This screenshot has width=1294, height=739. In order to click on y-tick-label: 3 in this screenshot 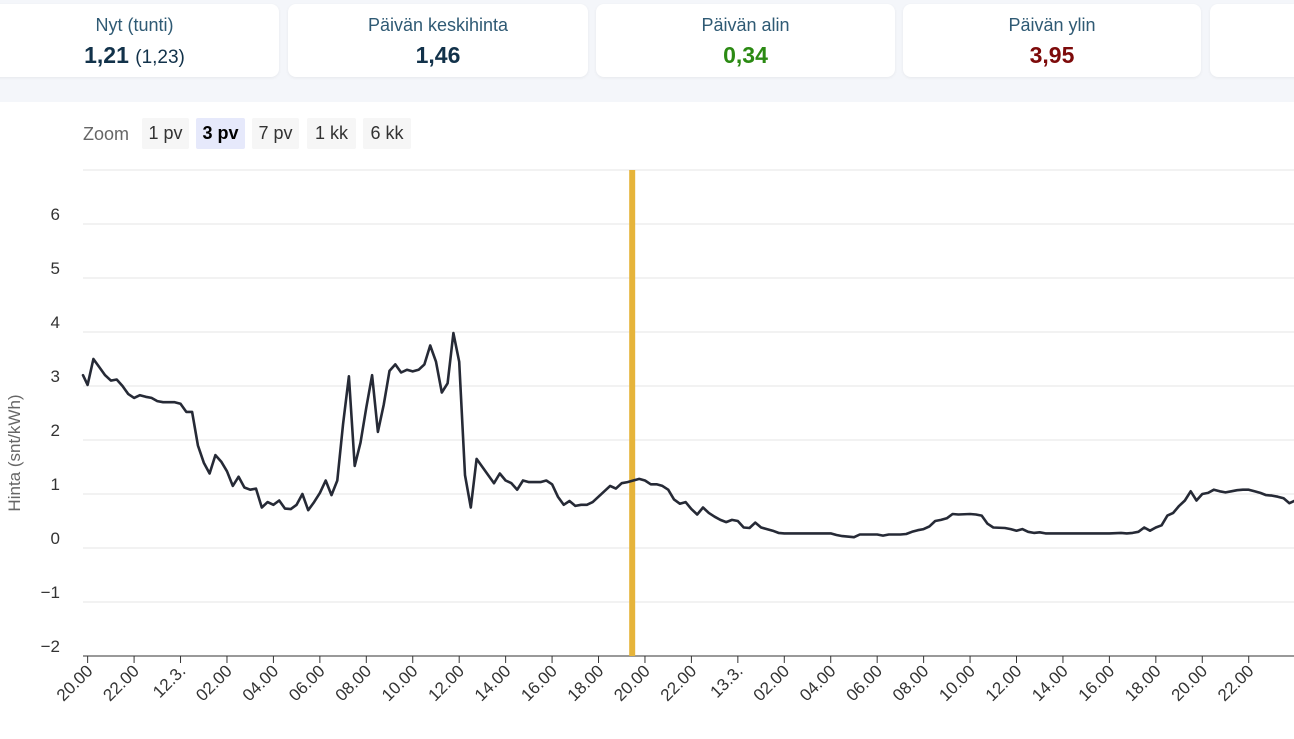, I will do `click(55, 376)`.